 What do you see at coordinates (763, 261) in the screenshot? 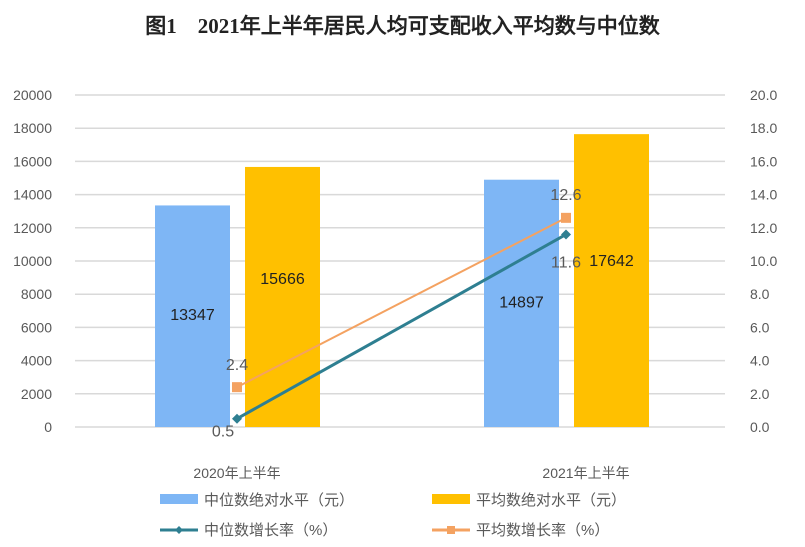
I see `y-right-tick: 10.0` at bounding box center [763, 261].